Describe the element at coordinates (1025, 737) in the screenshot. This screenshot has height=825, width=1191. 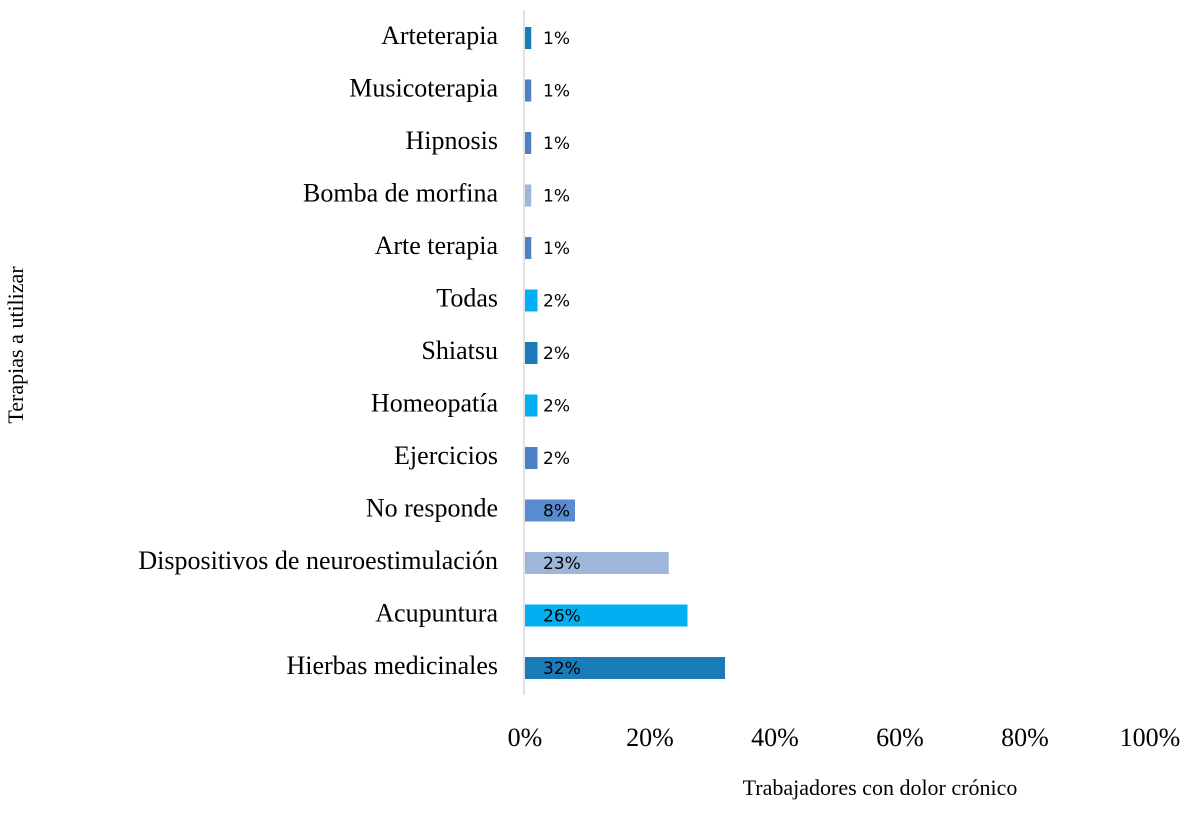
I see `x-tick-label: 80%` at that location.